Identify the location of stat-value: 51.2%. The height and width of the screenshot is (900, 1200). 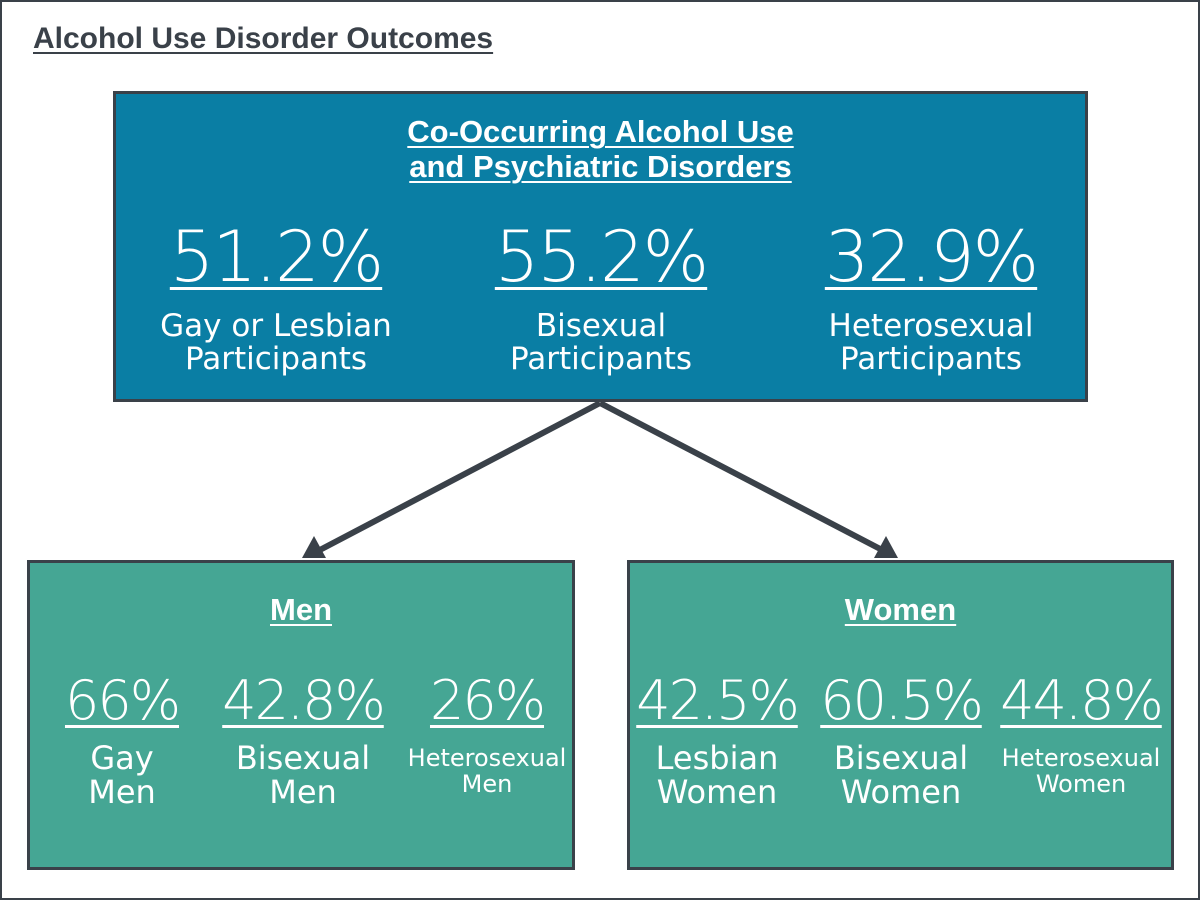
(276, 257).